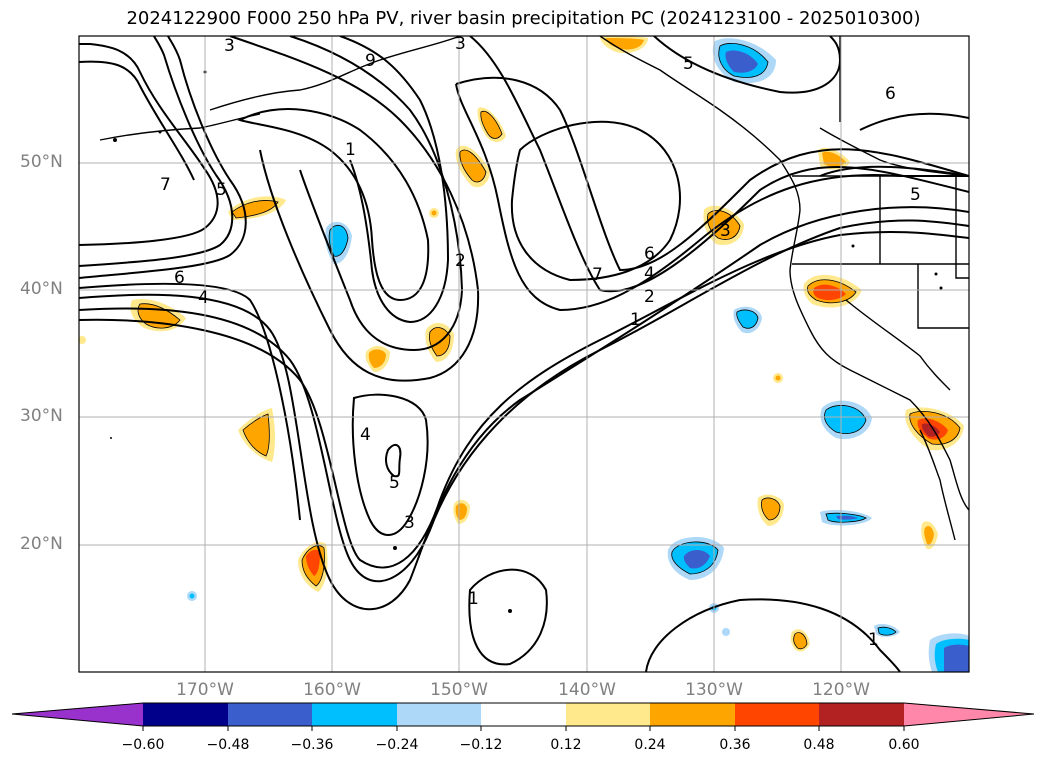 This screenshot has height=765, width=1047. I want to click on lat-label-40n: 40°N, so click(41, 289).